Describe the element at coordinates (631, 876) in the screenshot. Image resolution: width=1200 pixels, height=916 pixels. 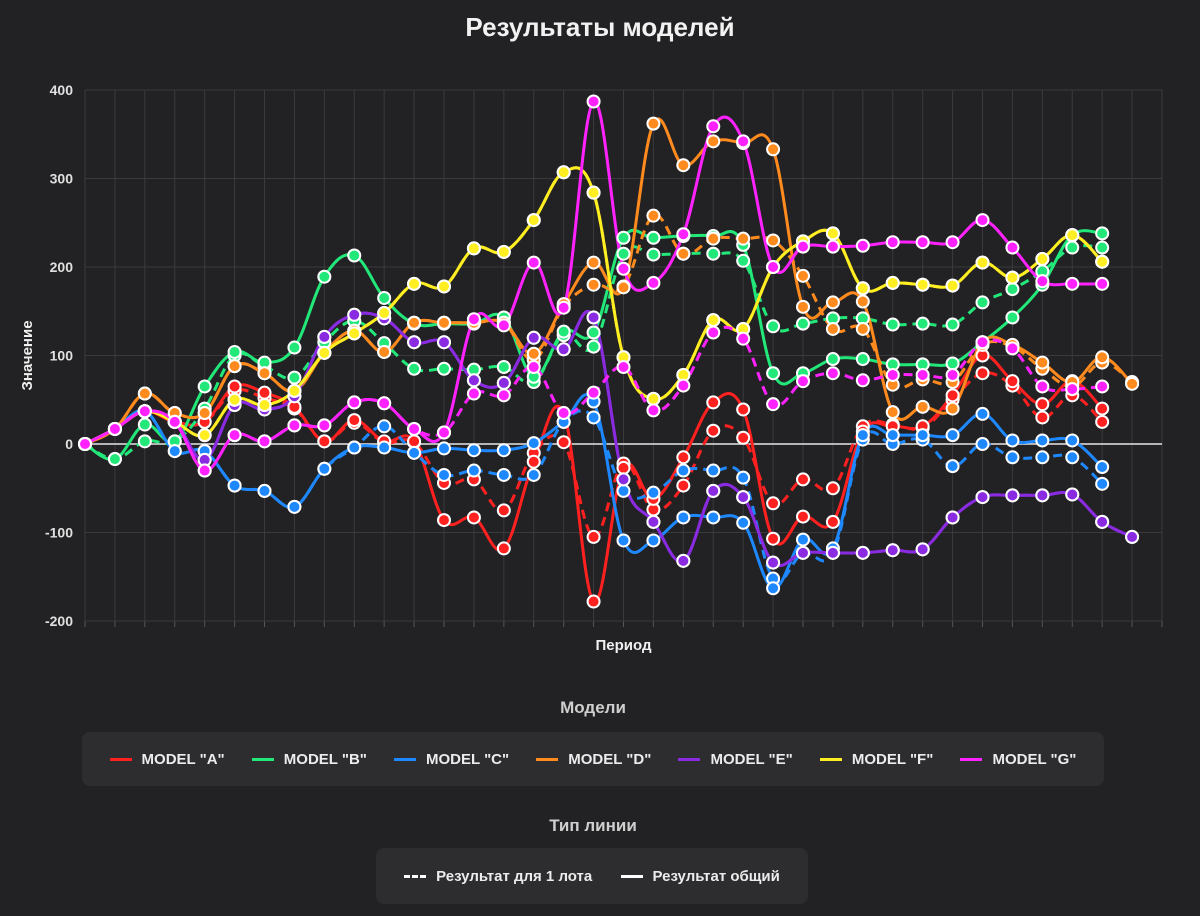
I see `solid-line-swatch` at that location.